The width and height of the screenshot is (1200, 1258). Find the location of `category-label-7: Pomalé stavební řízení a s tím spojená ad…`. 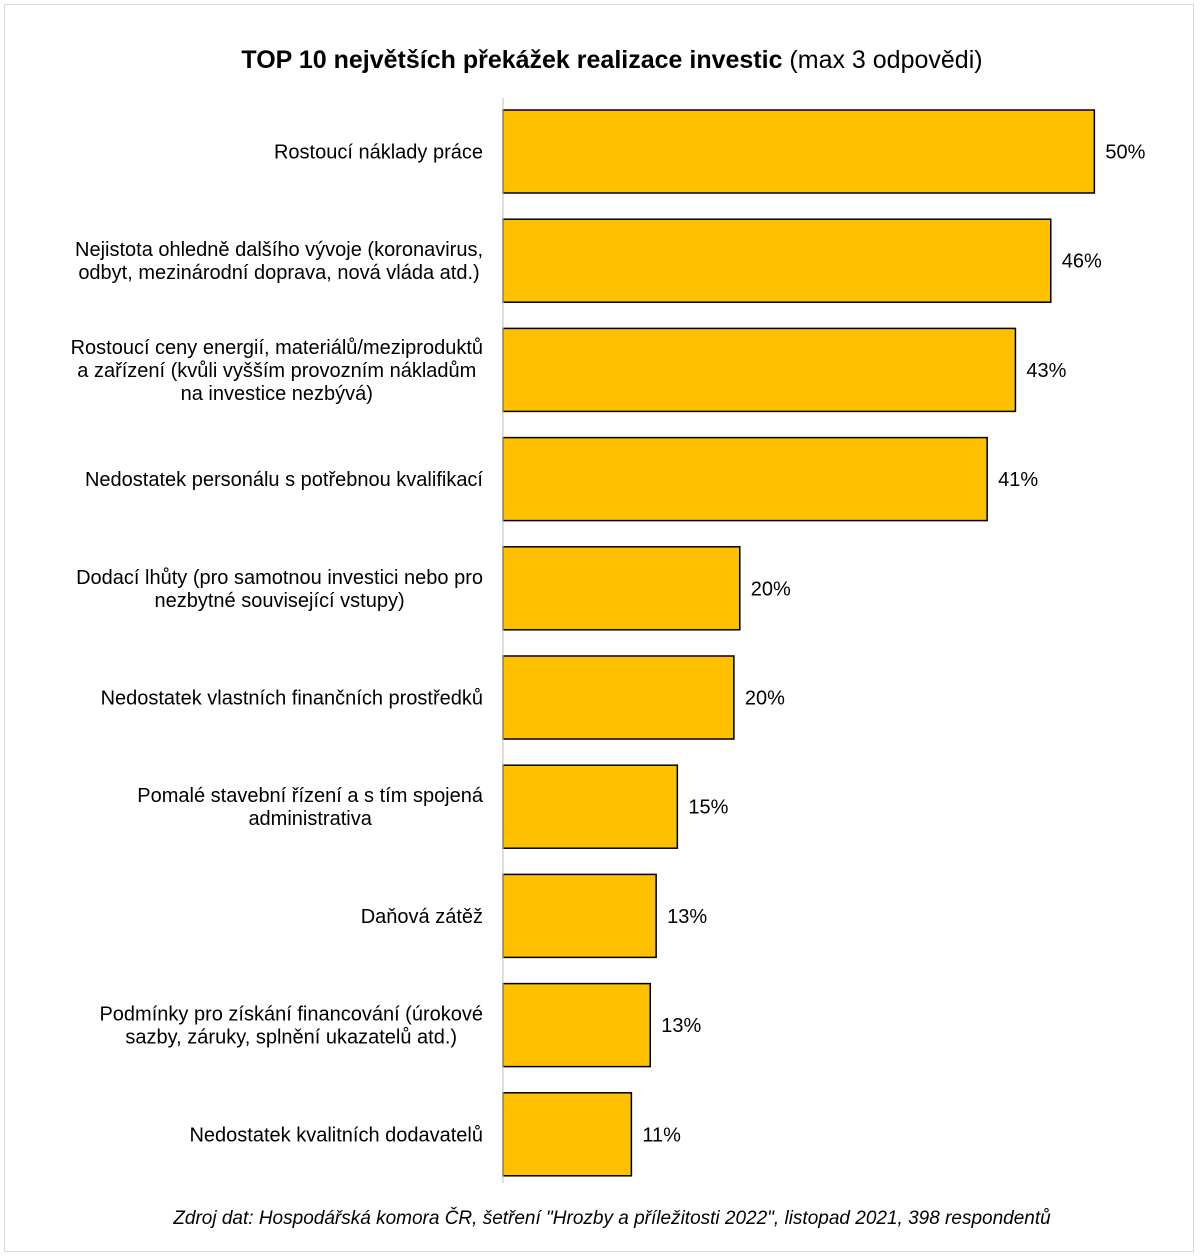

category-label-7: Pomalé stavební řízení a s tím spojená ad… is located at coordinates (310, 807).